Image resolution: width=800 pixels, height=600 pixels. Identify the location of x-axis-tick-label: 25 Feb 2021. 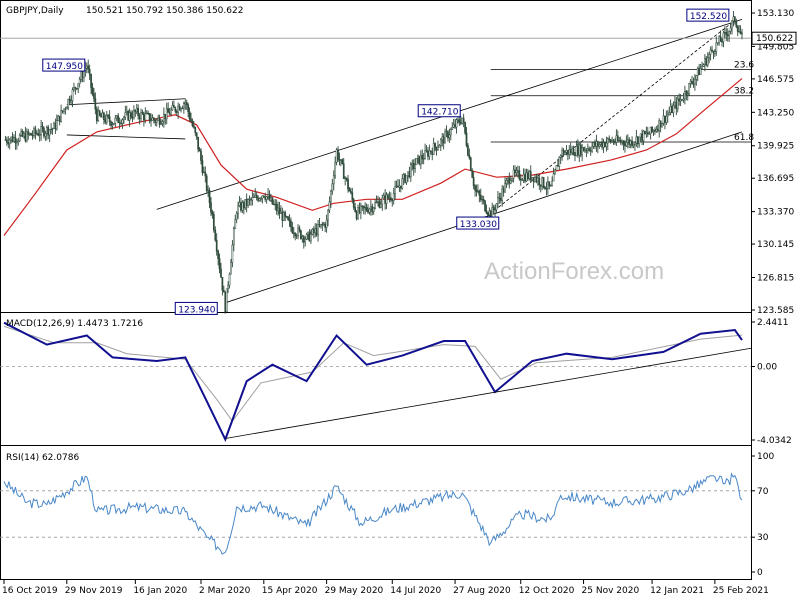
(741, 591).